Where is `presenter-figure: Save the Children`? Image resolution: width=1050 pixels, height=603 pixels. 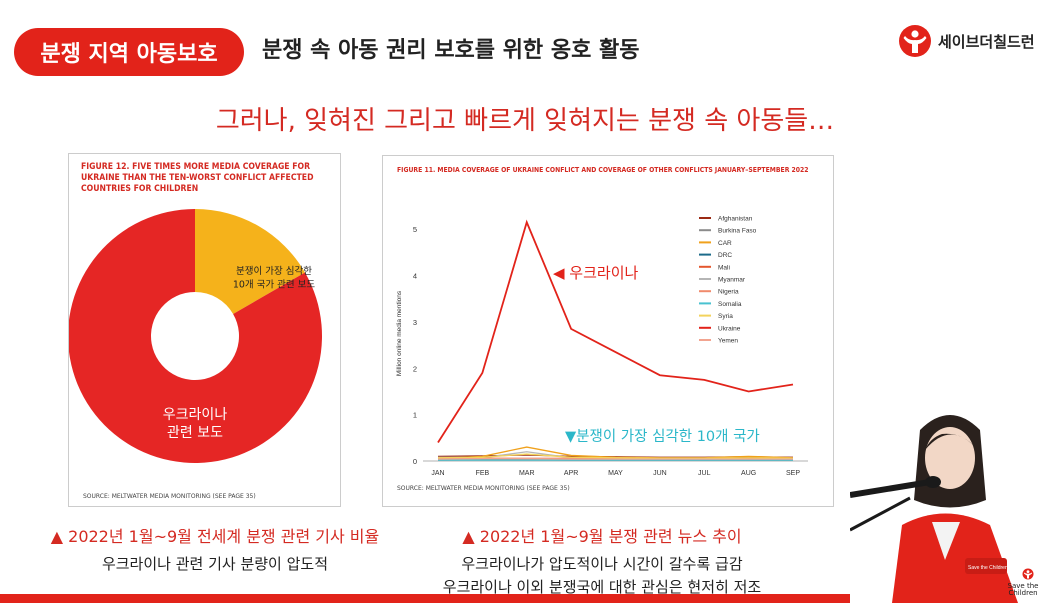
presenter-figure: Save the Children is located at coordinates (950, 496).